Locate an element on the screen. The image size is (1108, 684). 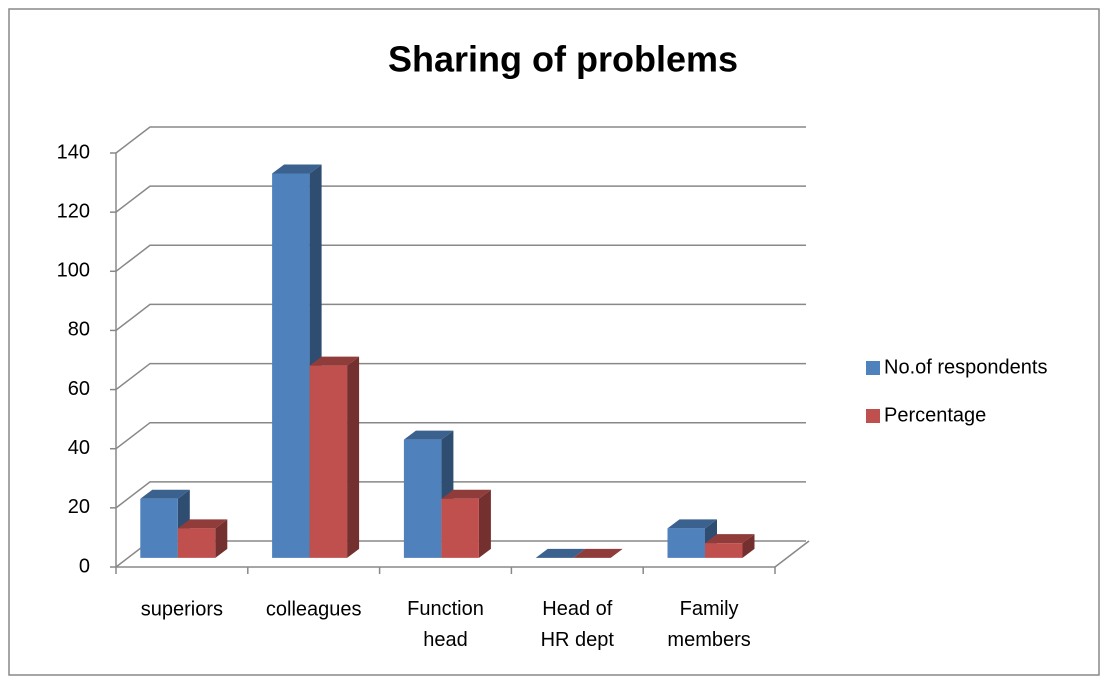
chart-title: Sharing of problems is located at coordinates (563, 59).